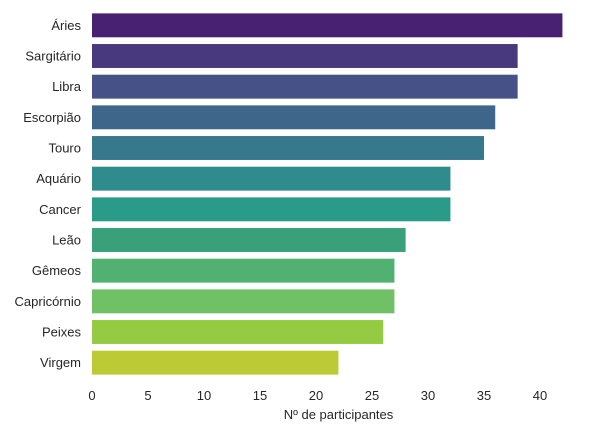  I want to click on x-tick-label: 5, so click(147, 395).